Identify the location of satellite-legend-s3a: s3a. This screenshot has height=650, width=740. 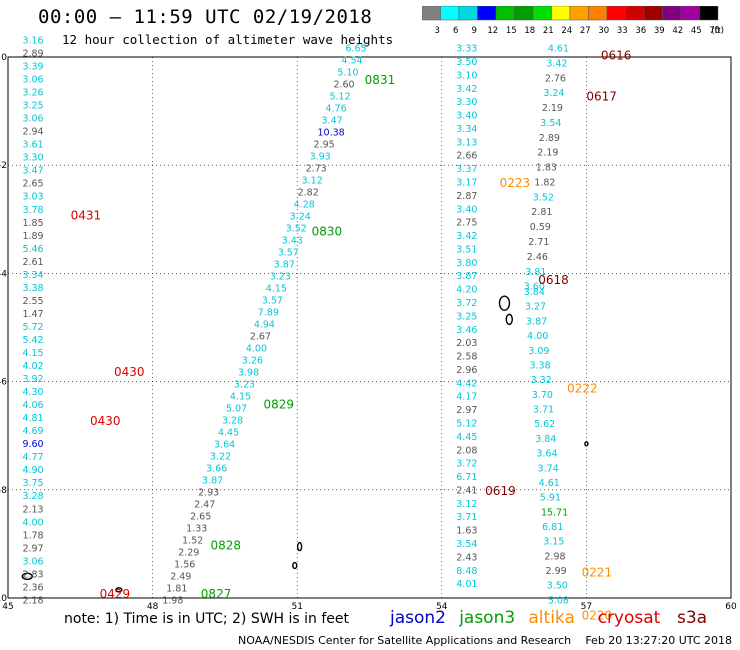
(692, 618).